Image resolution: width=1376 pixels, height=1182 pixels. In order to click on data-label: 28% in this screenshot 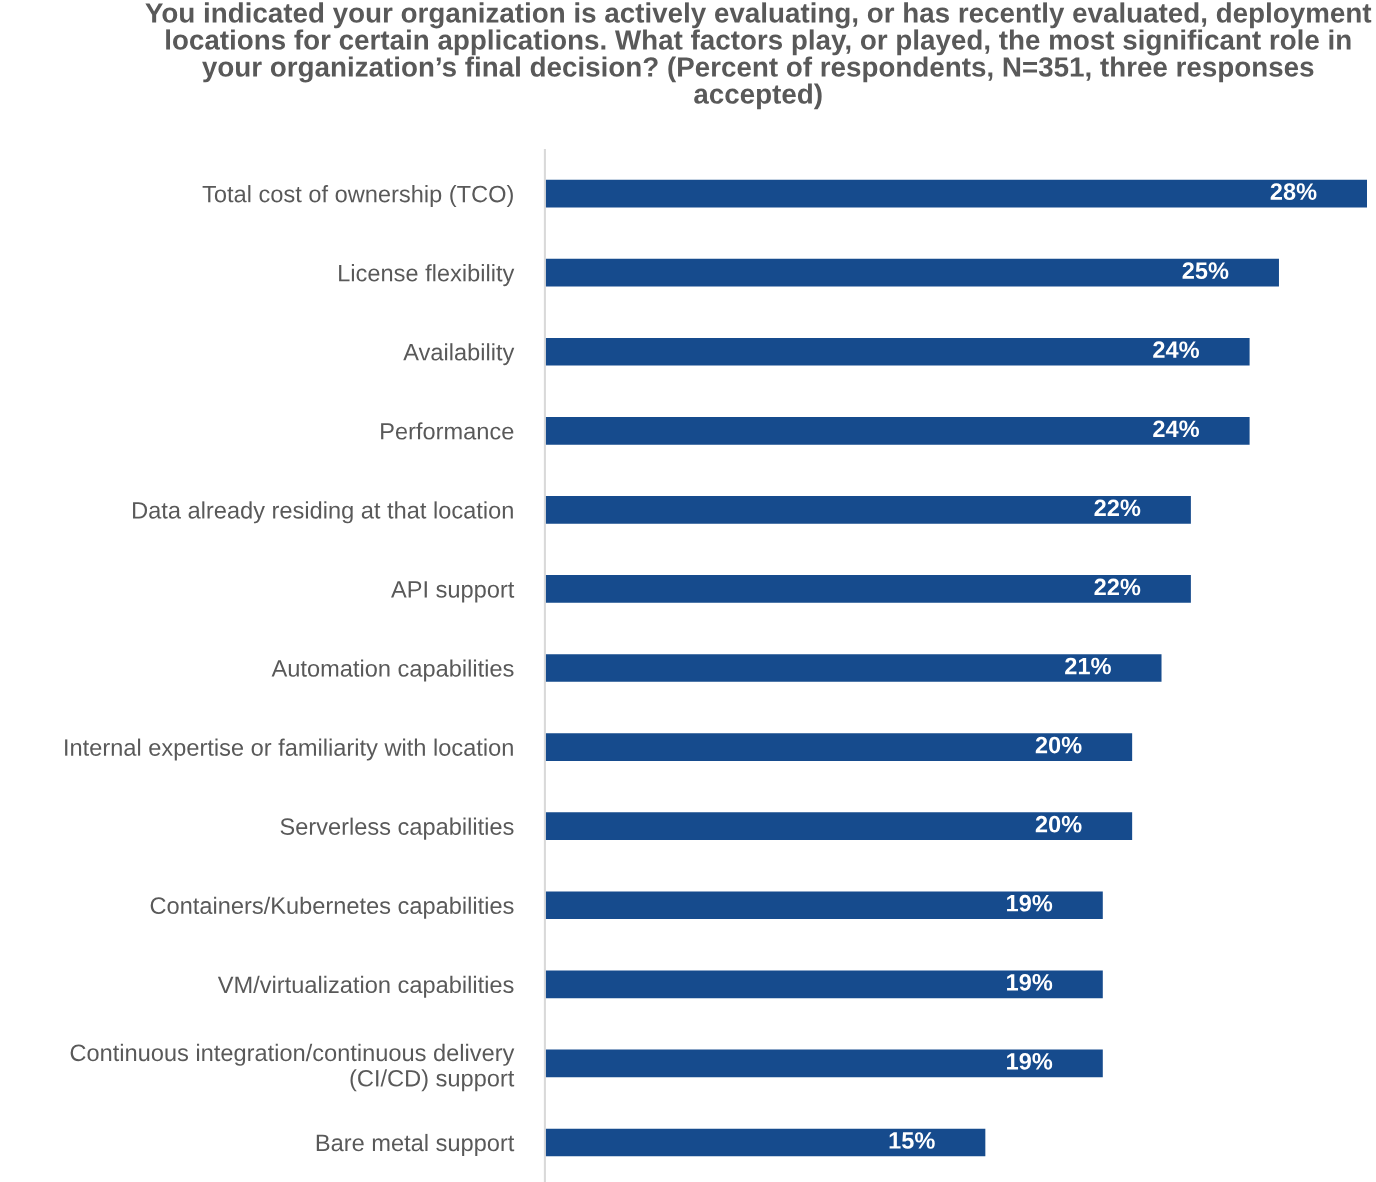, I will do `click(1293, 191)`.